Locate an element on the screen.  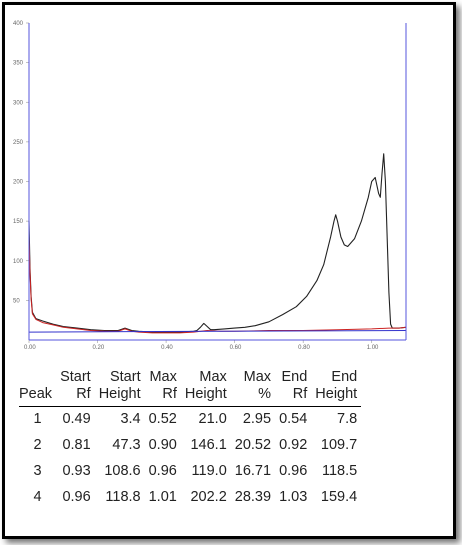
y-tick-label: 100 is located at coordinates (18, 262).